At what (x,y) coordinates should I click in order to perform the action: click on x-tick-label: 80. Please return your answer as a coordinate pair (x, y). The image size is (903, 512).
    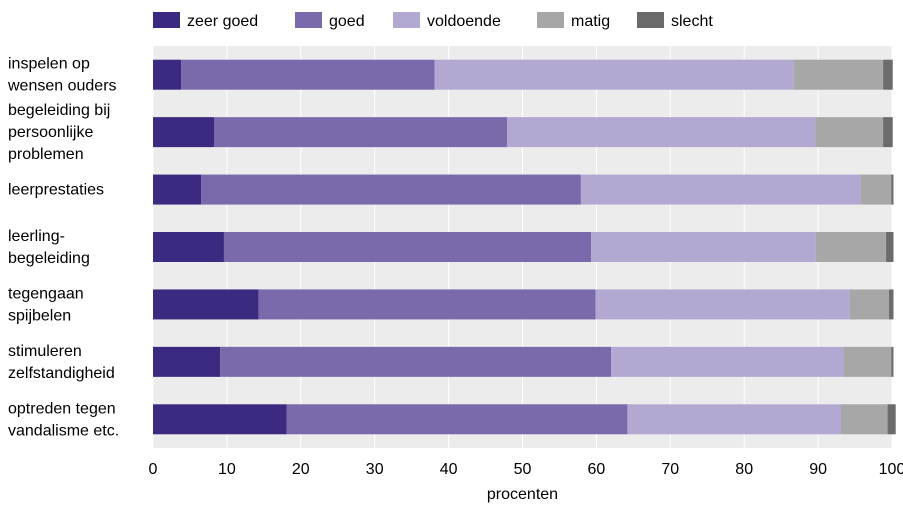
    Looking at the image, I should click on (744, 469).